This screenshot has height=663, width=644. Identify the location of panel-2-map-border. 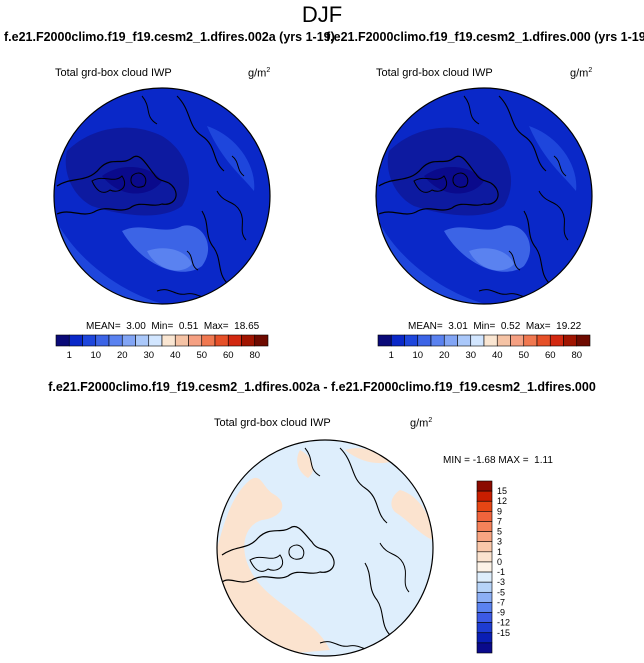
(484, 196).